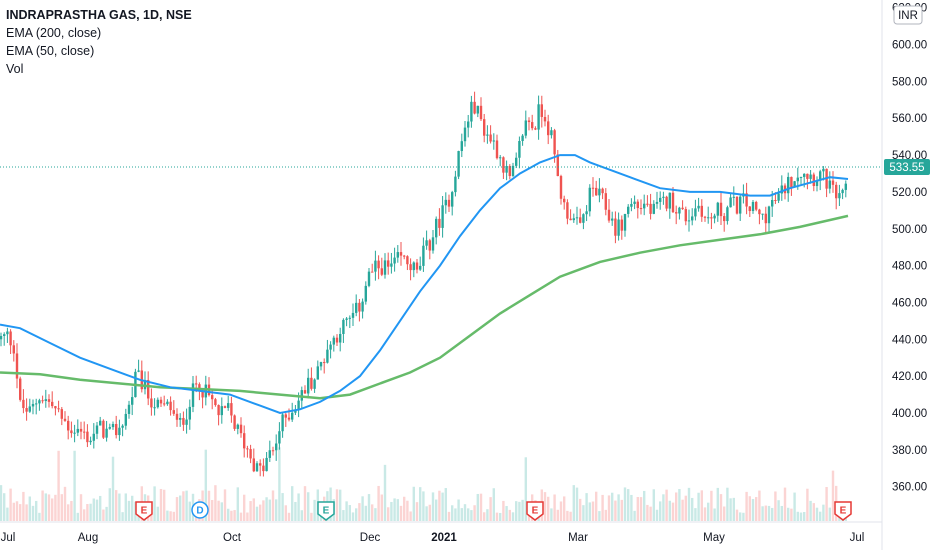 Image resolution: width=932 pixels, height=550 pixels. Describe the element at coordinates (15, 69) in the screenshot. I see `legend-volume: Vol` at that location.